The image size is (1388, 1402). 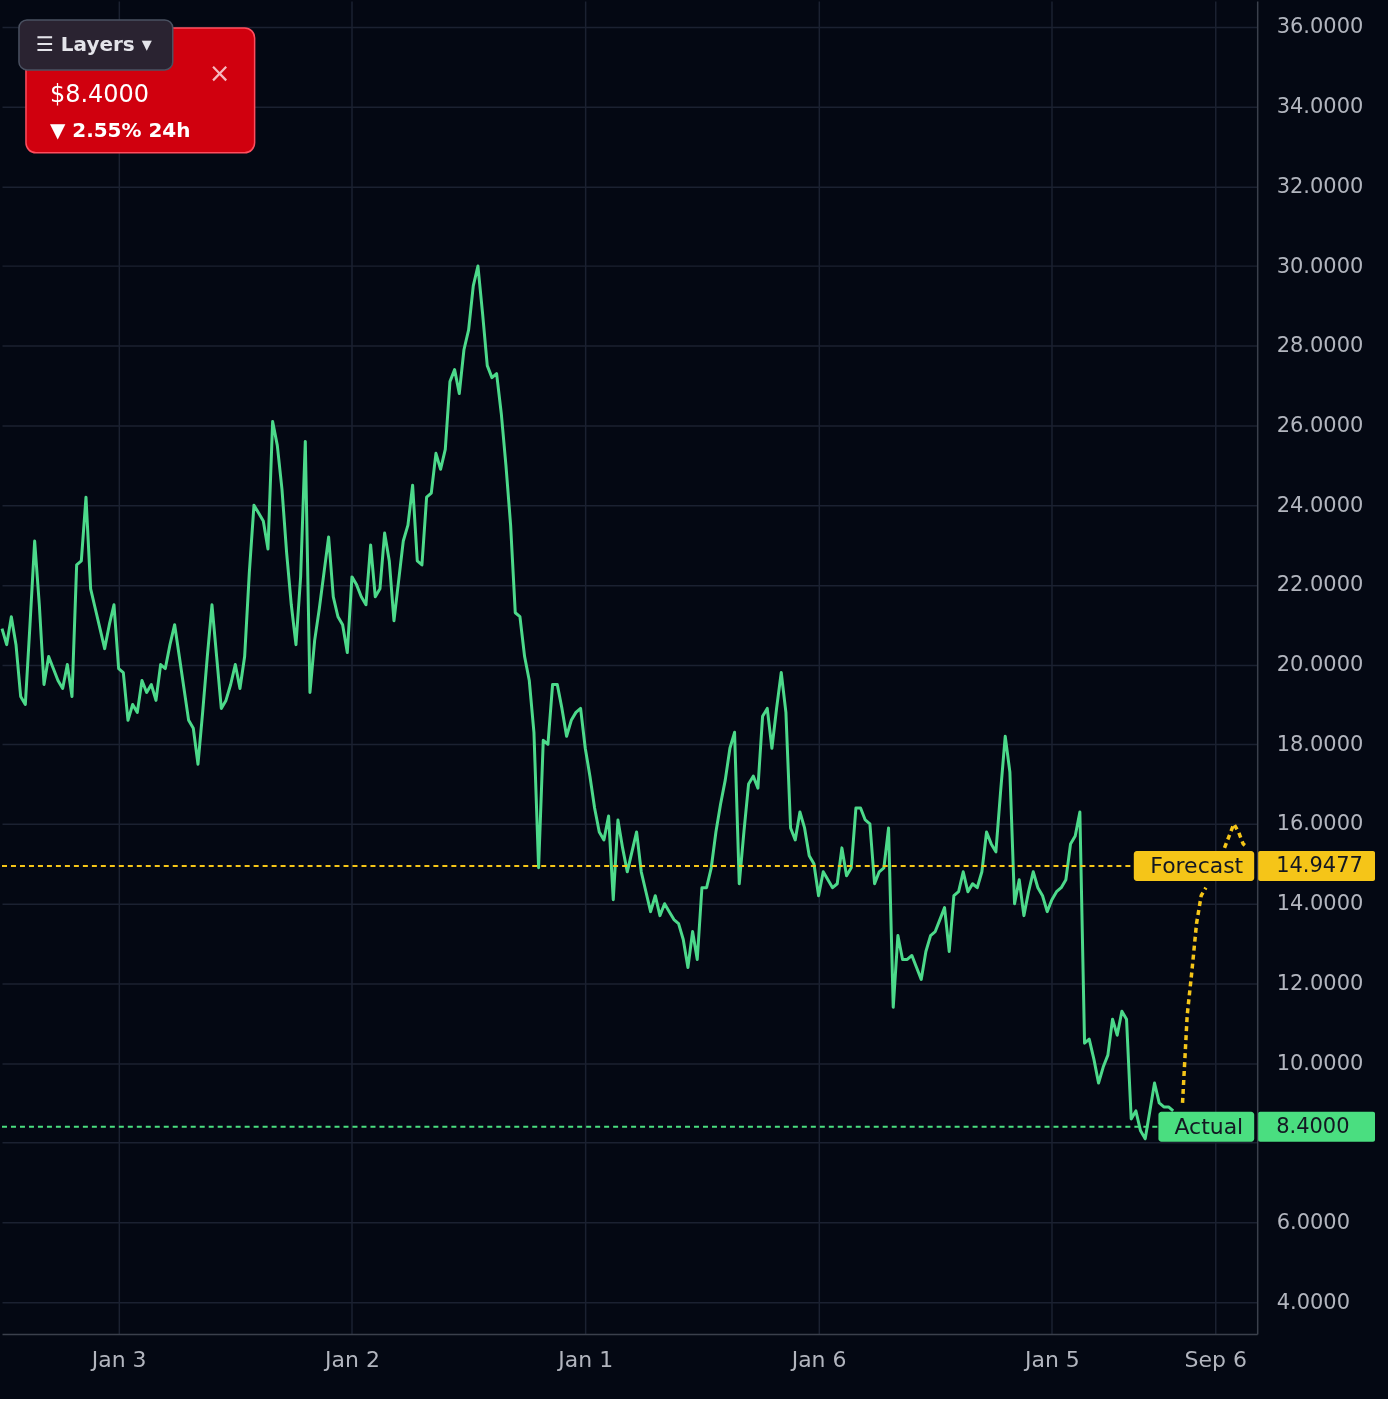 I want to click on y-tick-label: 12.0000, so click(x=1320, y=982).